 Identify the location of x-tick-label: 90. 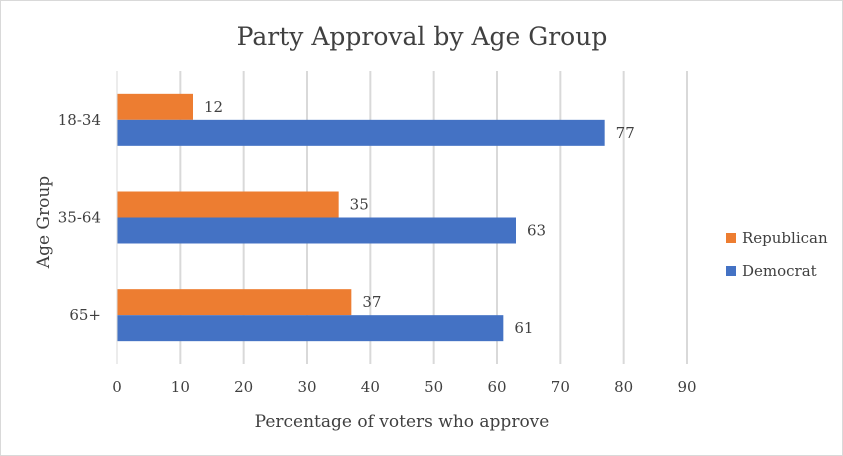
(686, 387).